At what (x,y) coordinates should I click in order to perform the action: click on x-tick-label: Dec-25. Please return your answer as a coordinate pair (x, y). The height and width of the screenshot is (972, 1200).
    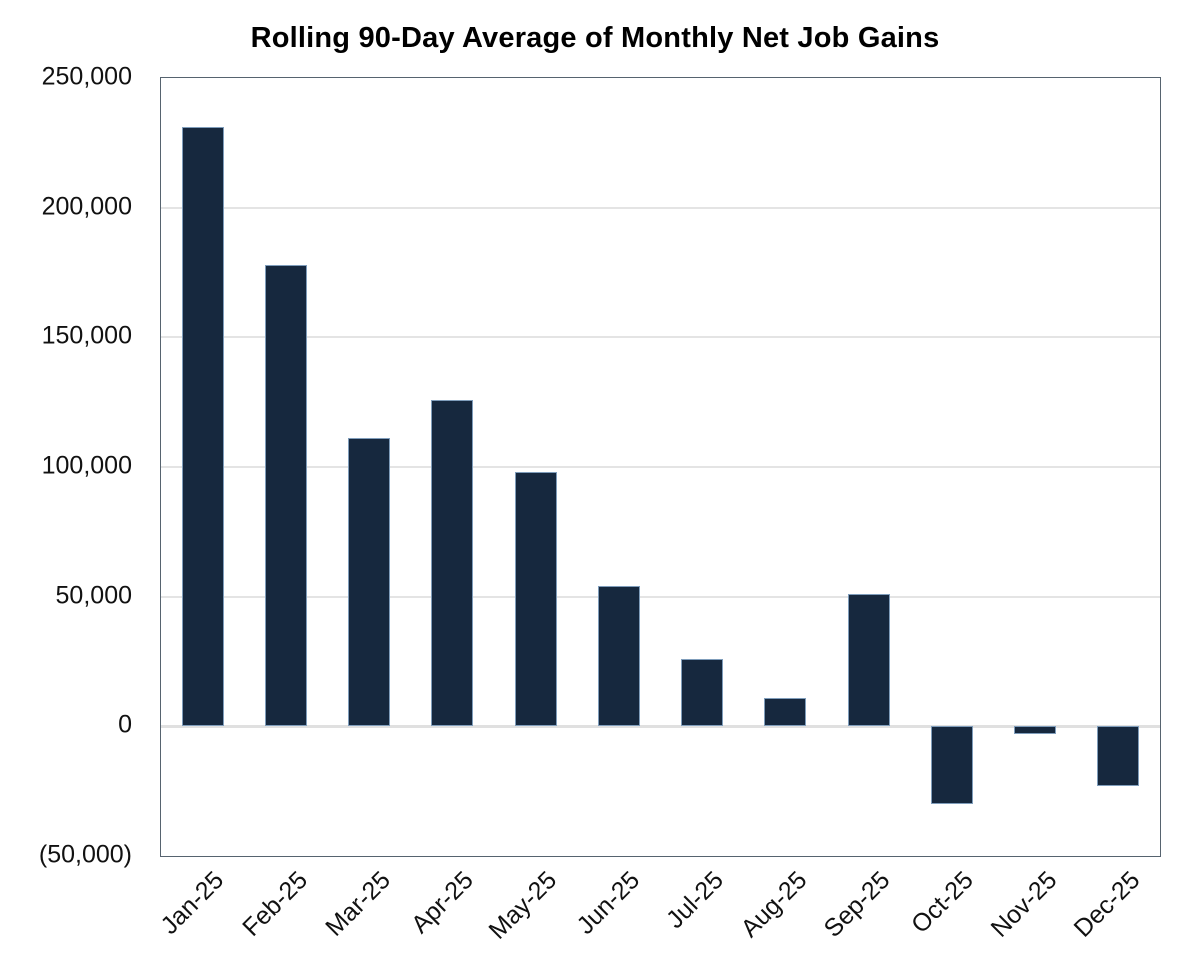
    Looking at the image, I should click on (1107, 904).